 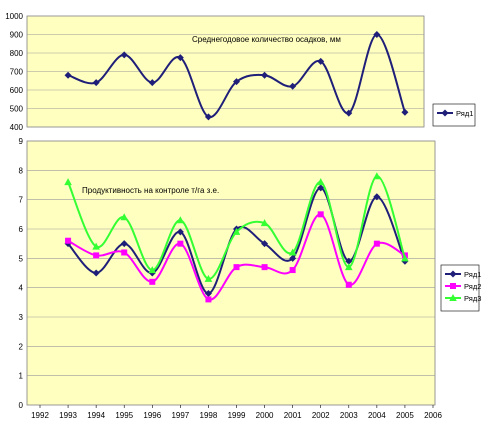 What do you see at coordinates (377, 415) in the screenshot?
I see `x-tick-label: 2004` at bounding box center [377, 415].